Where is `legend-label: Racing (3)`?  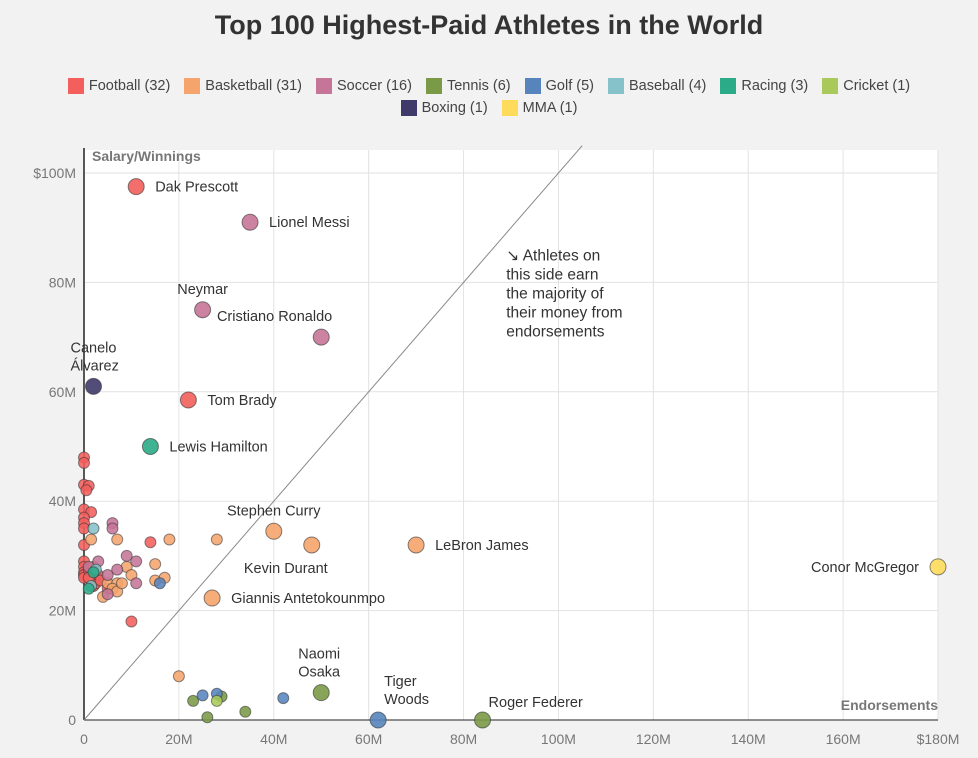 legend-label: Racing (3) is located at coordinates (775, 86).